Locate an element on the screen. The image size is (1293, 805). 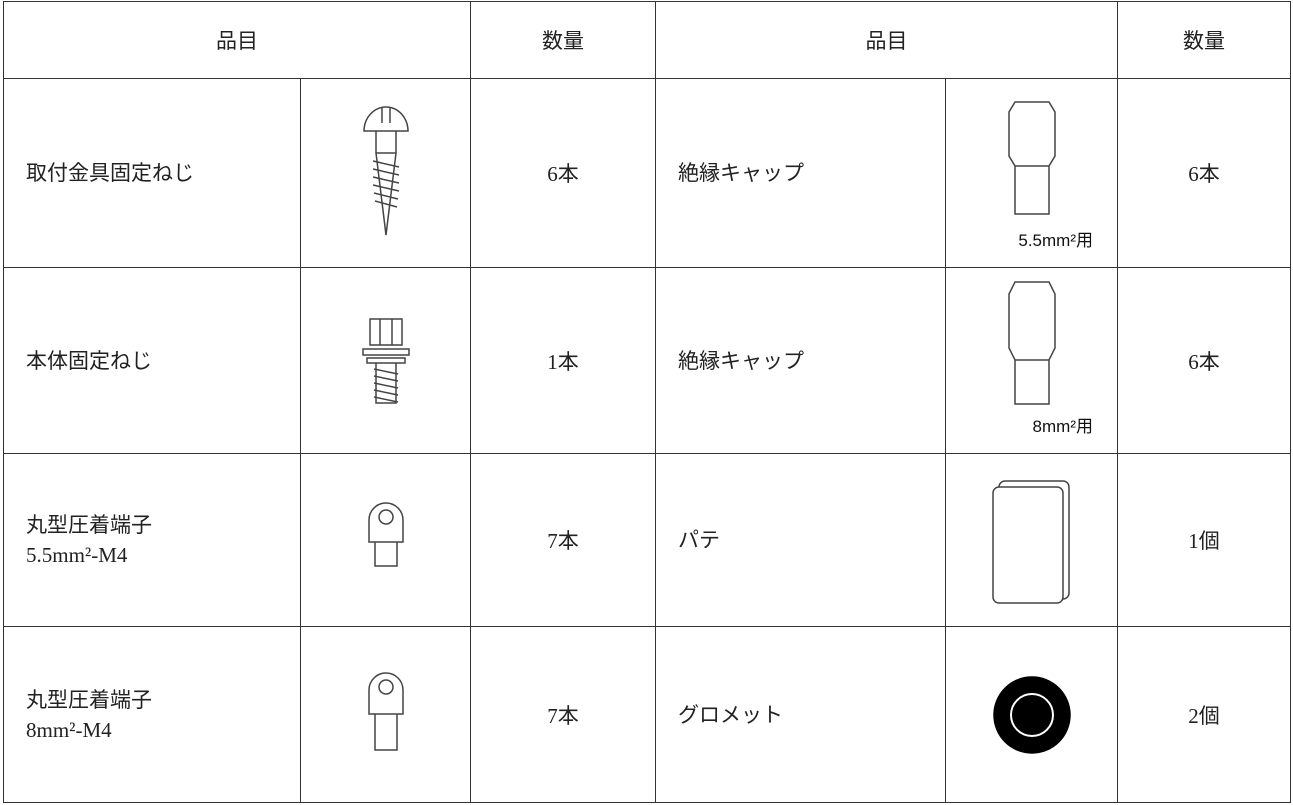
item-name: グロメット is located at coordinates (800, 714).